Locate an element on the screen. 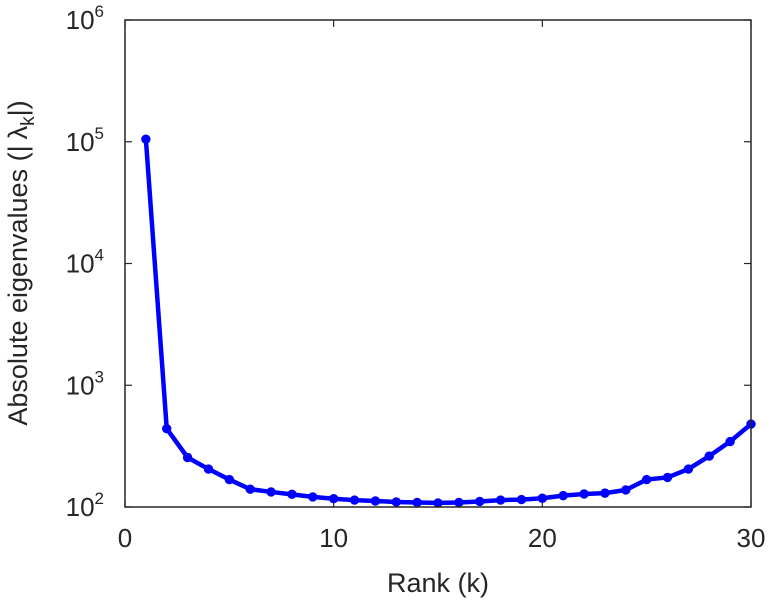  y-tick-label: 10⁴ is located at coordinates (85, 262).